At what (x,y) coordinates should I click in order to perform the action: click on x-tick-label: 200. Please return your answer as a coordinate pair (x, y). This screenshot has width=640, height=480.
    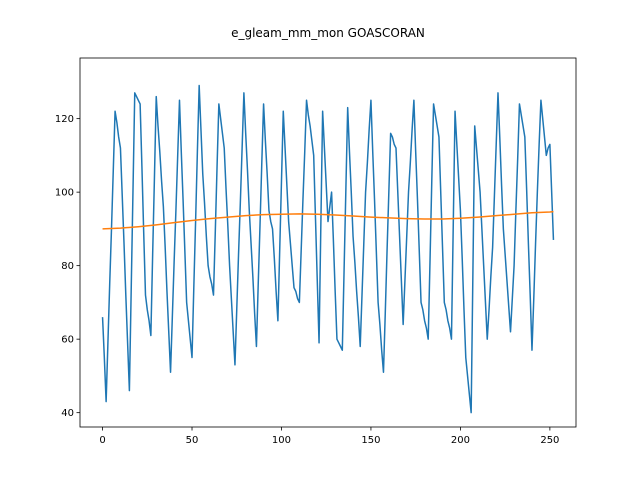
    Looking at the image, I should click on (460, 440).